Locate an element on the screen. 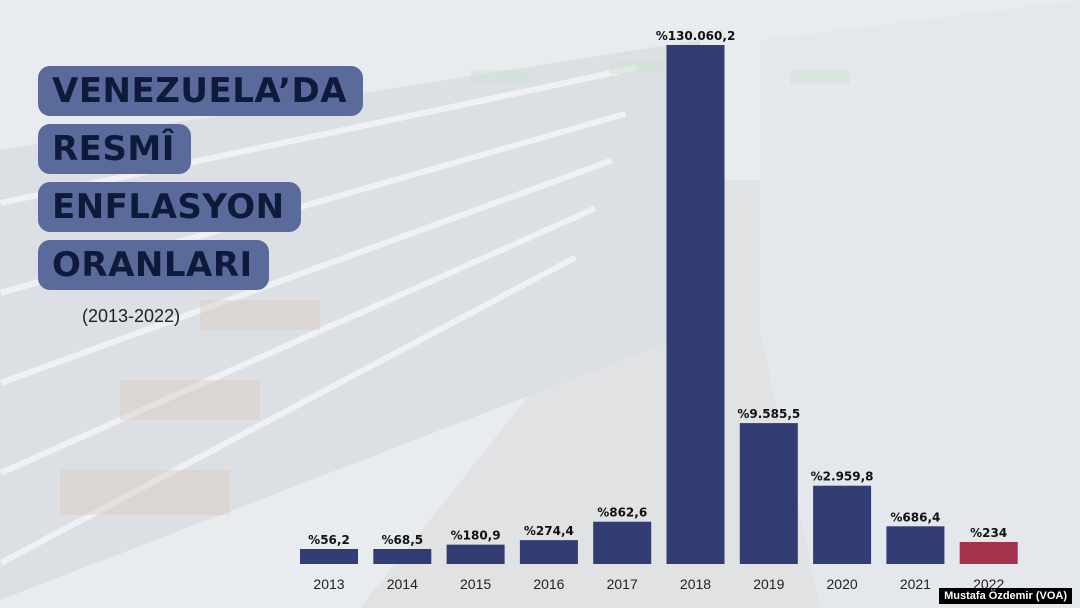  category-label-2014: 2014 is located at coordinates (402, 584).